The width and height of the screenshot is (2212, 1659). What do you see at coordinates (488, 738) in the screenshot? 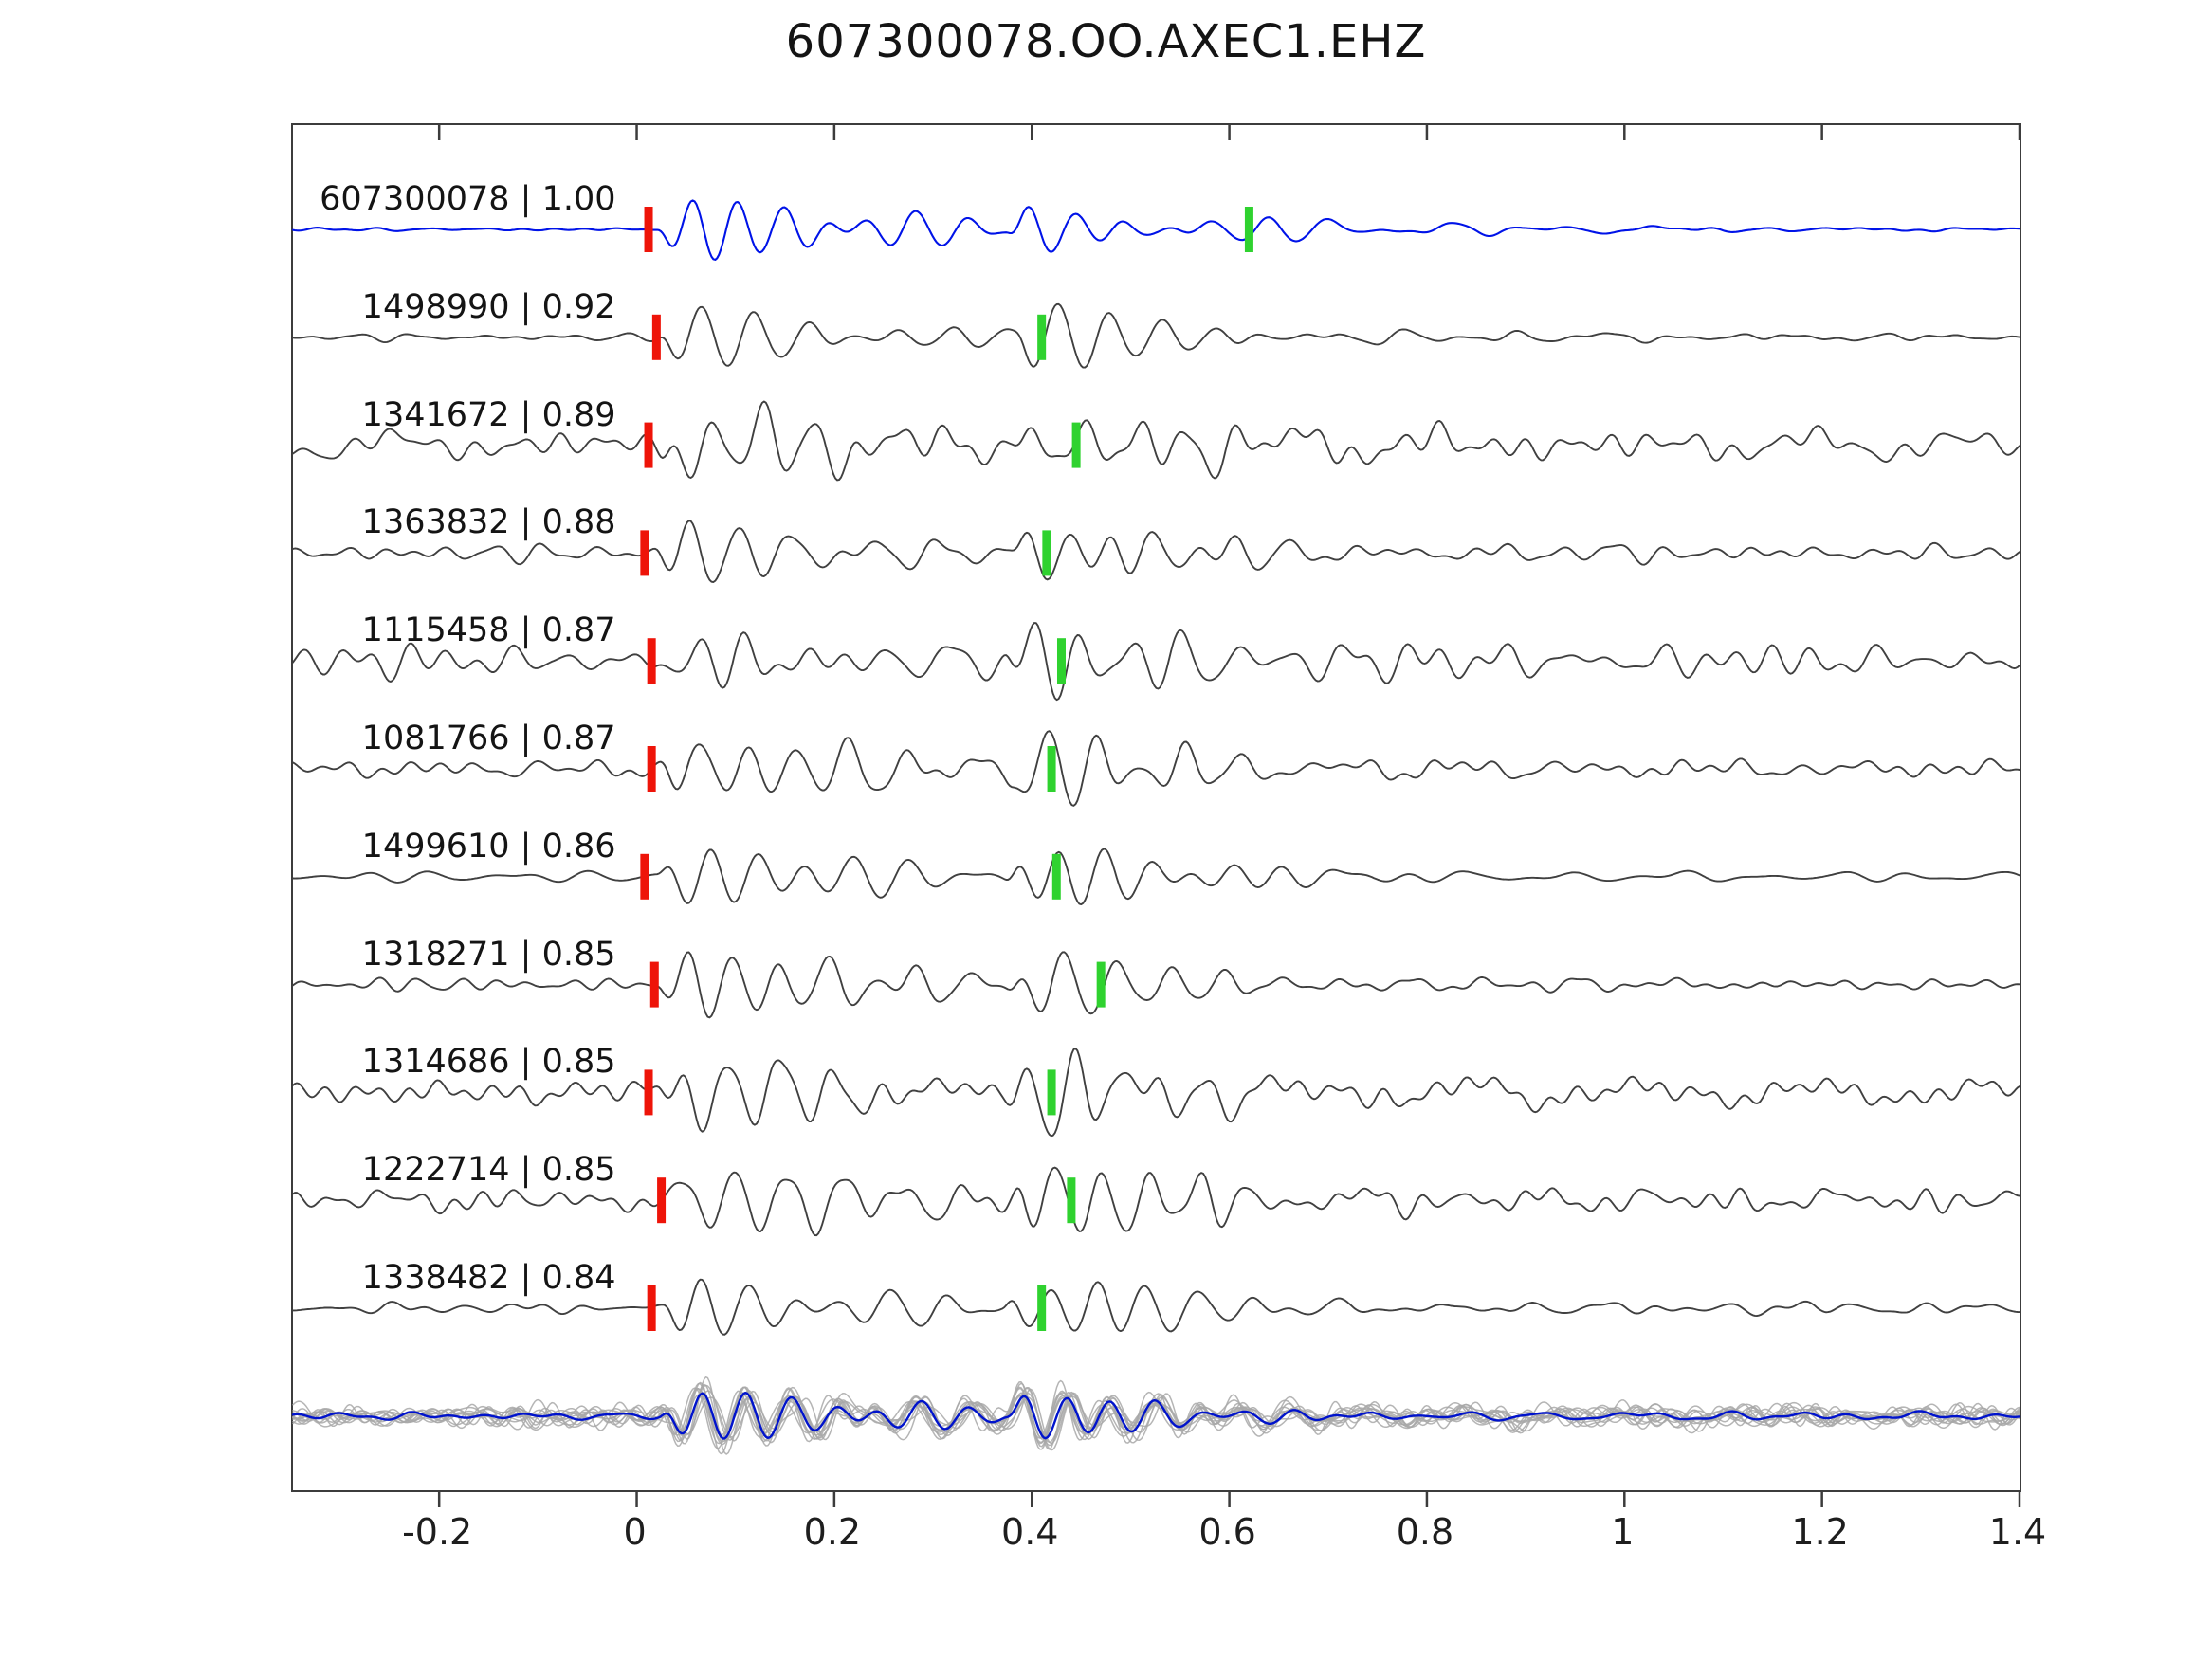
I see `trace-label-1081766: 1081766 | 0.87` at bounding box center [488, 738].